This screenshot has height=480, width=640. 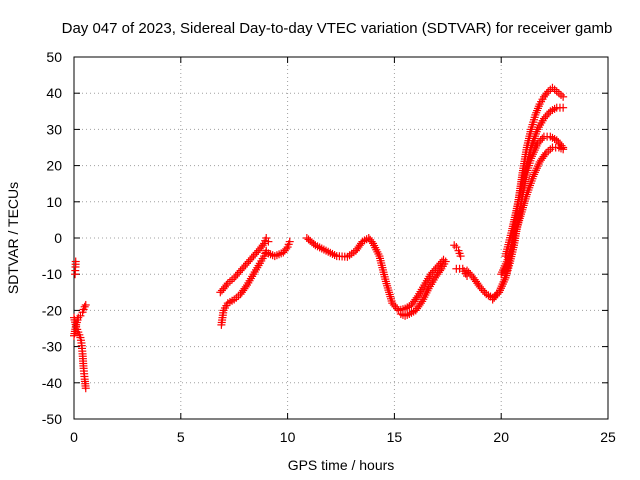 What do you see at coordinates (54, 93) in the screenshot?
I see `y-tick-label: 40` at bounding box center [54, 93].